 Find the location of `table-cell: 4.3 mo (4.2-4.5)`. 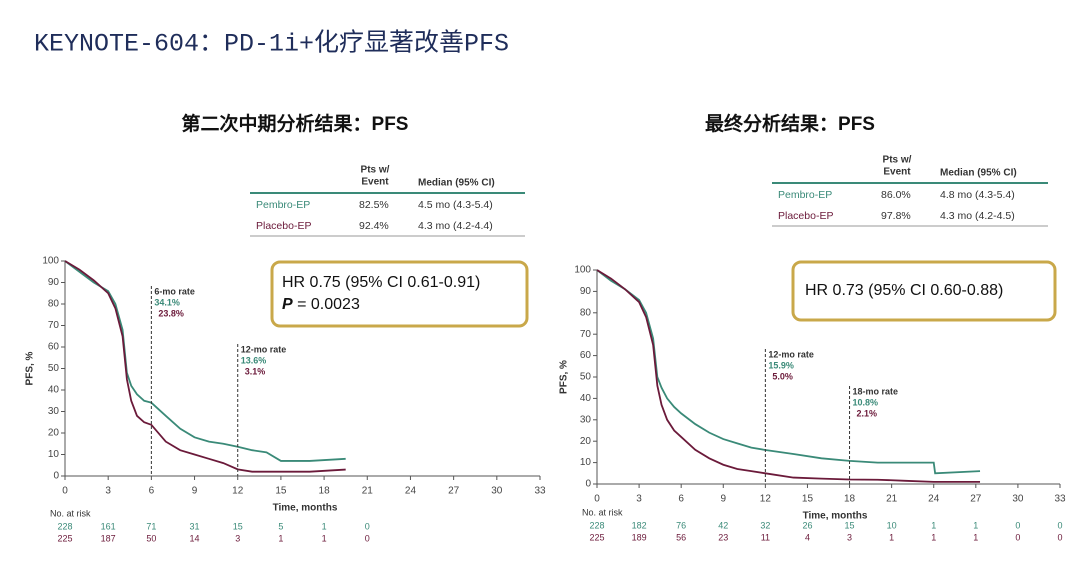

table-cell: 4.3 mo (4.2-4.5) is located at coordinates (977, 216).